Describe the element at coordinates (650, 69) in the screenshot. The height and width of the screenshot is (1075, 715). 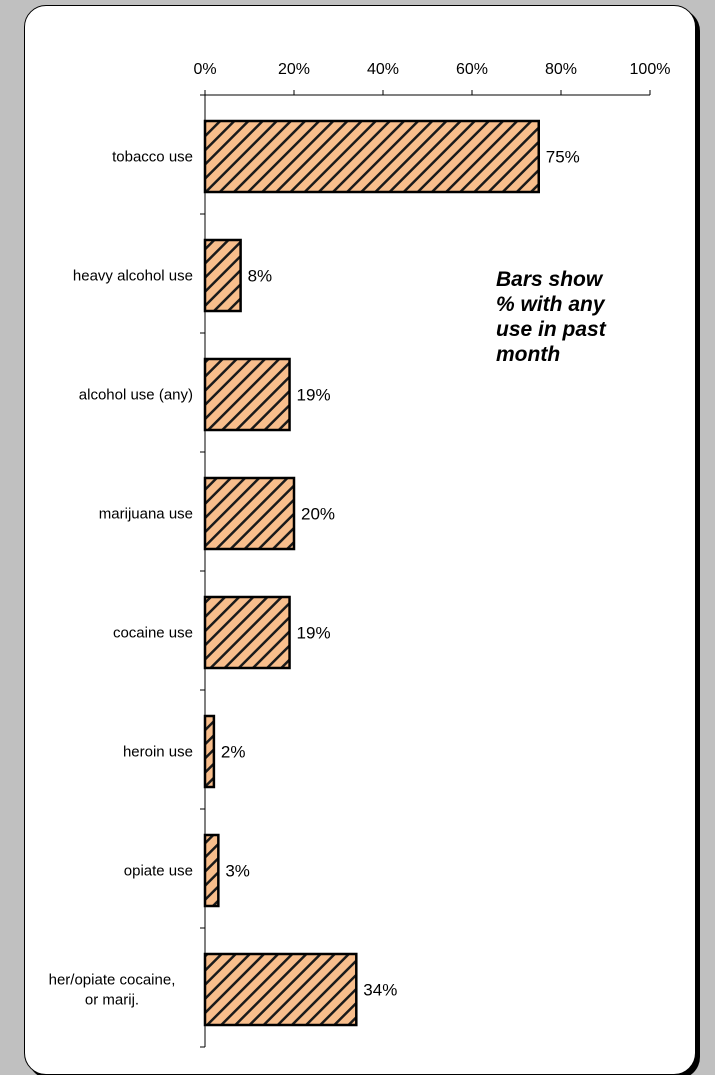
I see `x-tick-label: 100%` at that location.